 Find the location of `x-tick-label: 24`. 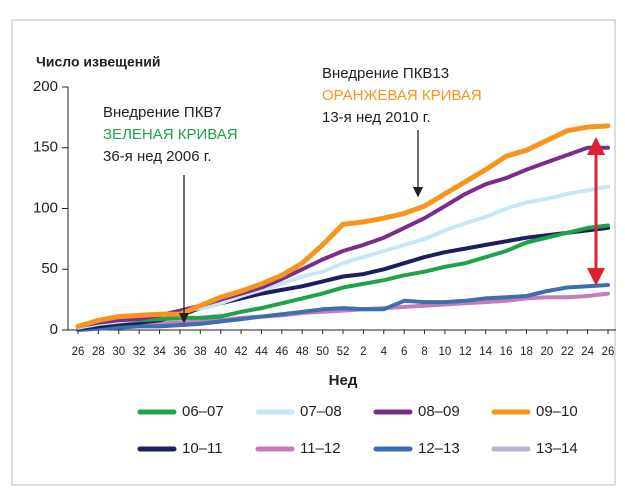

x-tick-label: 24 is located at coordinates (587, 352).